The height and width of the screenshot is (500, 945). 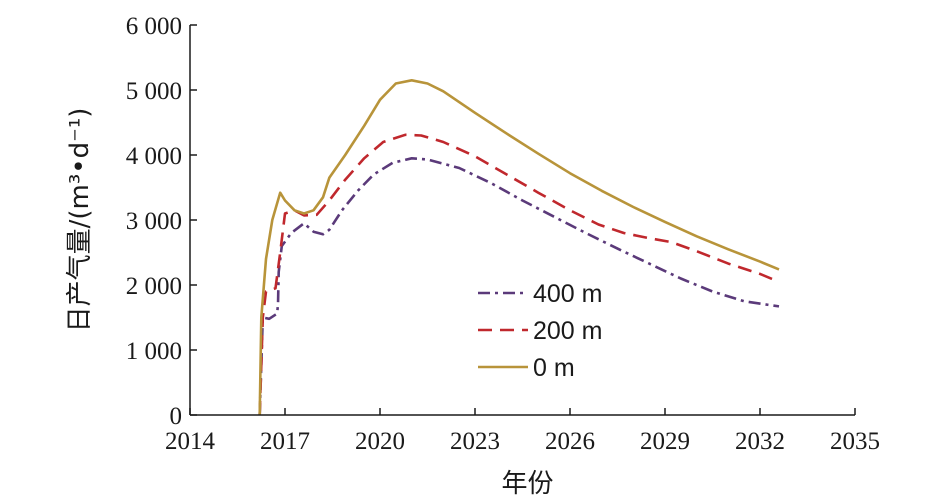 What do you see at coordinates (570, 441) in the screenshot?
I see `x-tick-label: 2026` at bounding box center [570, 441].